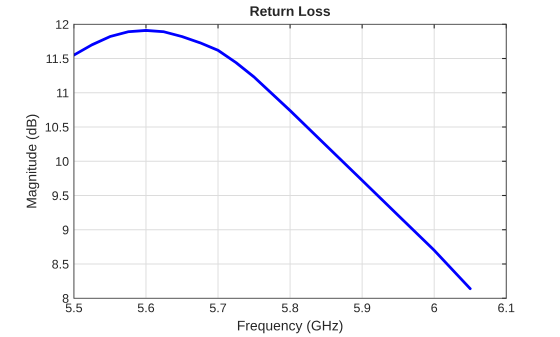  I want to click on y-tick-label: 12, so click(62, 24).